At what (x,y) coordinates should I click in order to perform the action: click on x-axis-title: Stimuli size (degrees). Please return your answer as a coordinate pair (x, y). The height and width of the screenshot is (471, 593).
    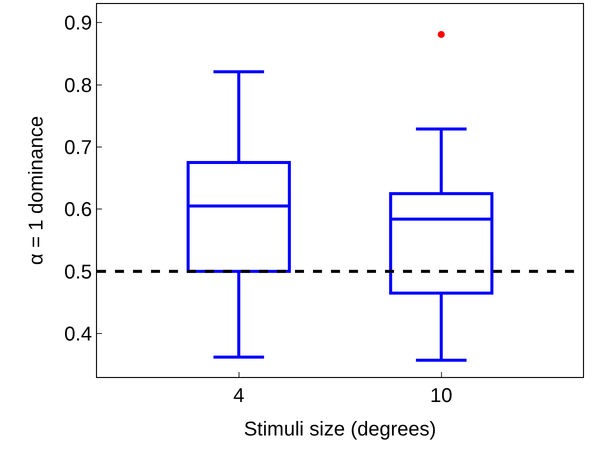
    Looking at the image, I should click on (340, 429).